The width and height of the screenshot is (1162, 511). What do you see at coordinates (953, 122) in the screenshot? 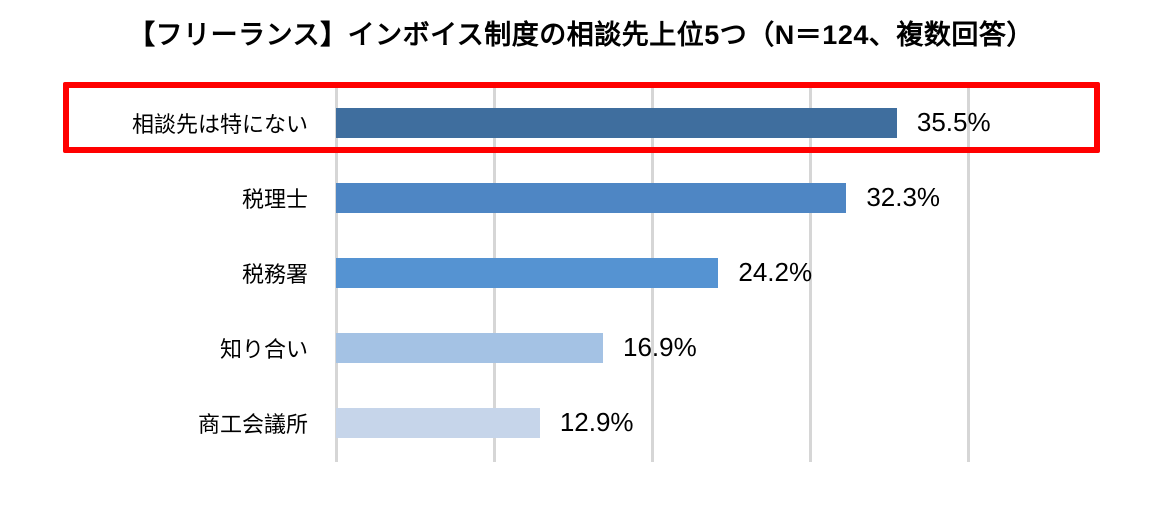
I see `value-label: 35.5%` at bounding box center [953, 122].